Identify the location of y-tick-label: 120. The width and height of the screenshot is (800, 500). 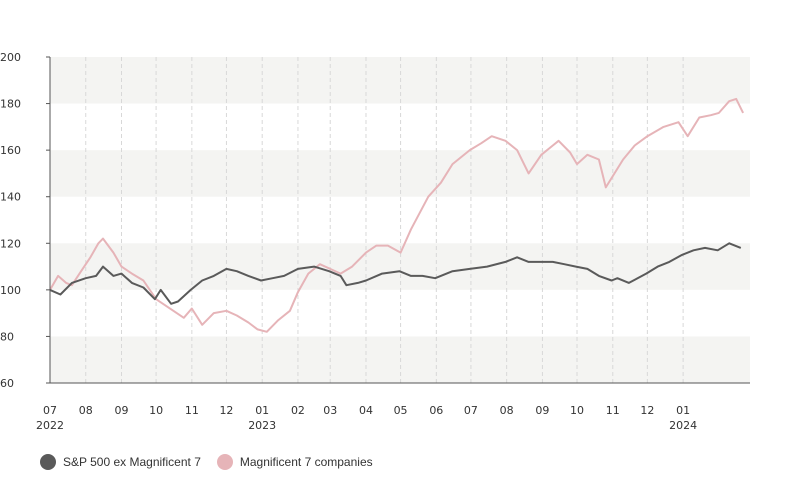
(10, 243).